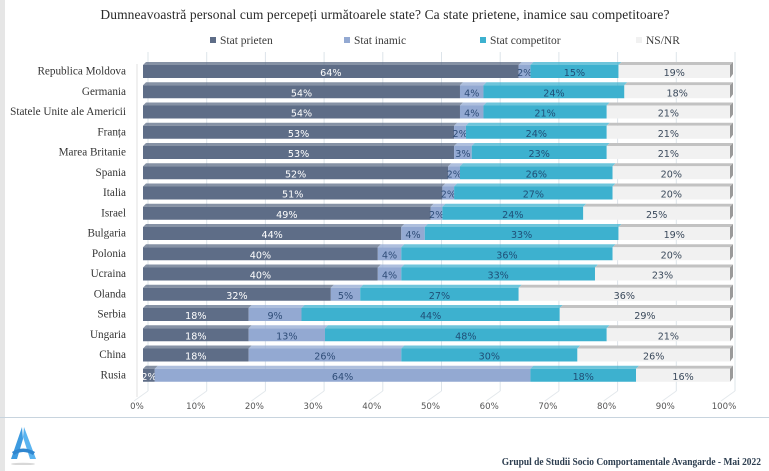 This screenshot has height=471, width=769. What do you see at coordinates (111, 315) in the screenshot?
I see `category-label: Serbia` at bounding box center [111, 315].